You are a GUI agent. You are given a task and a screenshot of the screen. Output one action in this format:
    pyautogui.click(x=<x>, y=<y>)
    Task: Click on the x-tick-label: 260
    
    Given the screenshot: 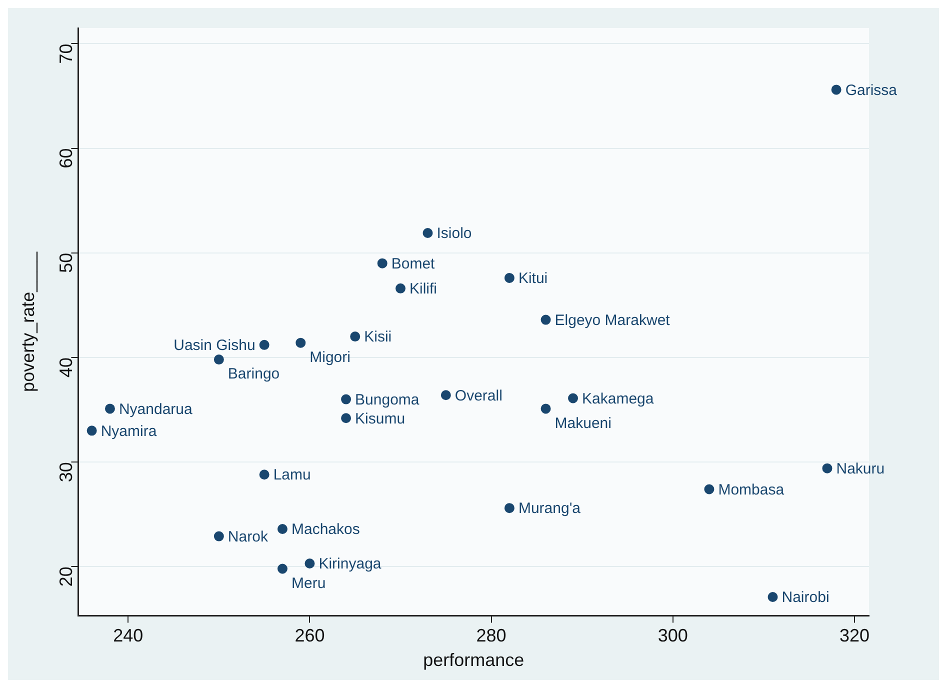 What is the action you would take?
    pyautogui.click(x=309, y=636)
    